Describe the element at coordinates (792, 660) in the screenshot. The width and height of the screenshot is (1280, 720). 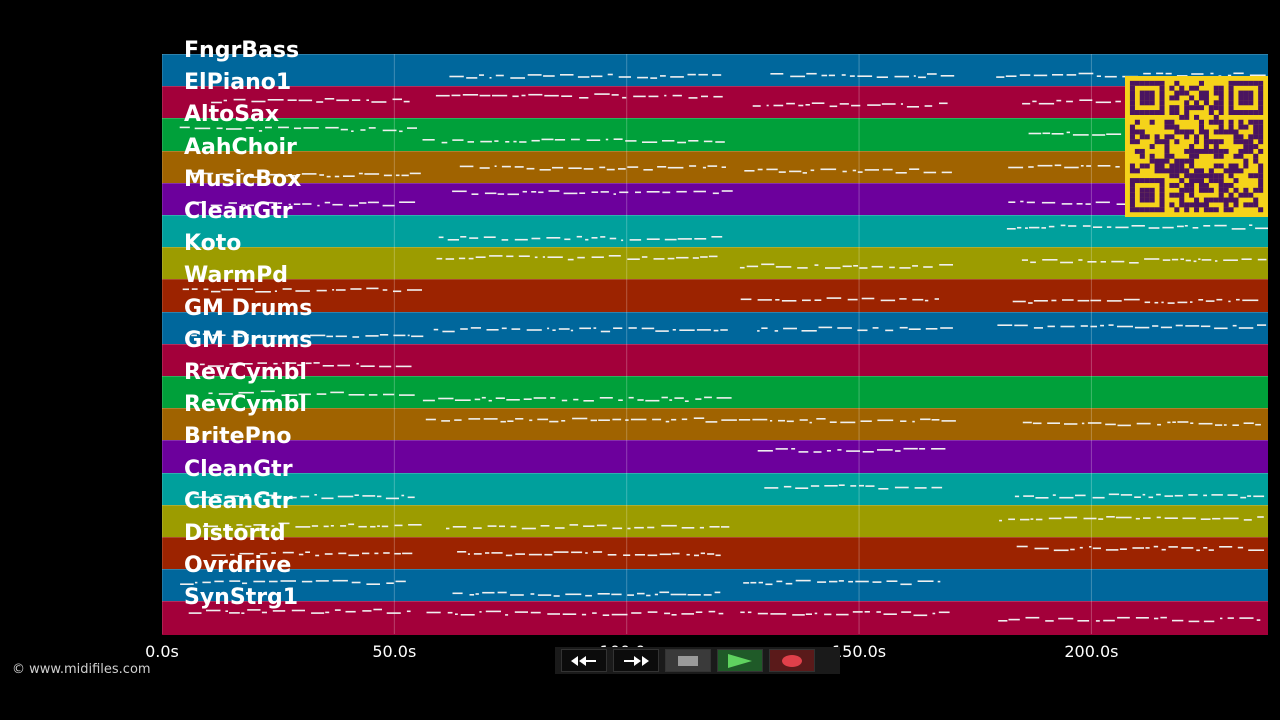
I see `record-button` at that location.